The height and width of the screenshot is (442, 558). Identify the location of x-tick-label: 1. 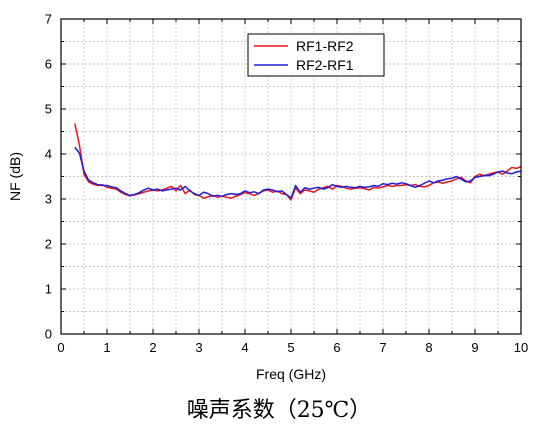
(106, 347).